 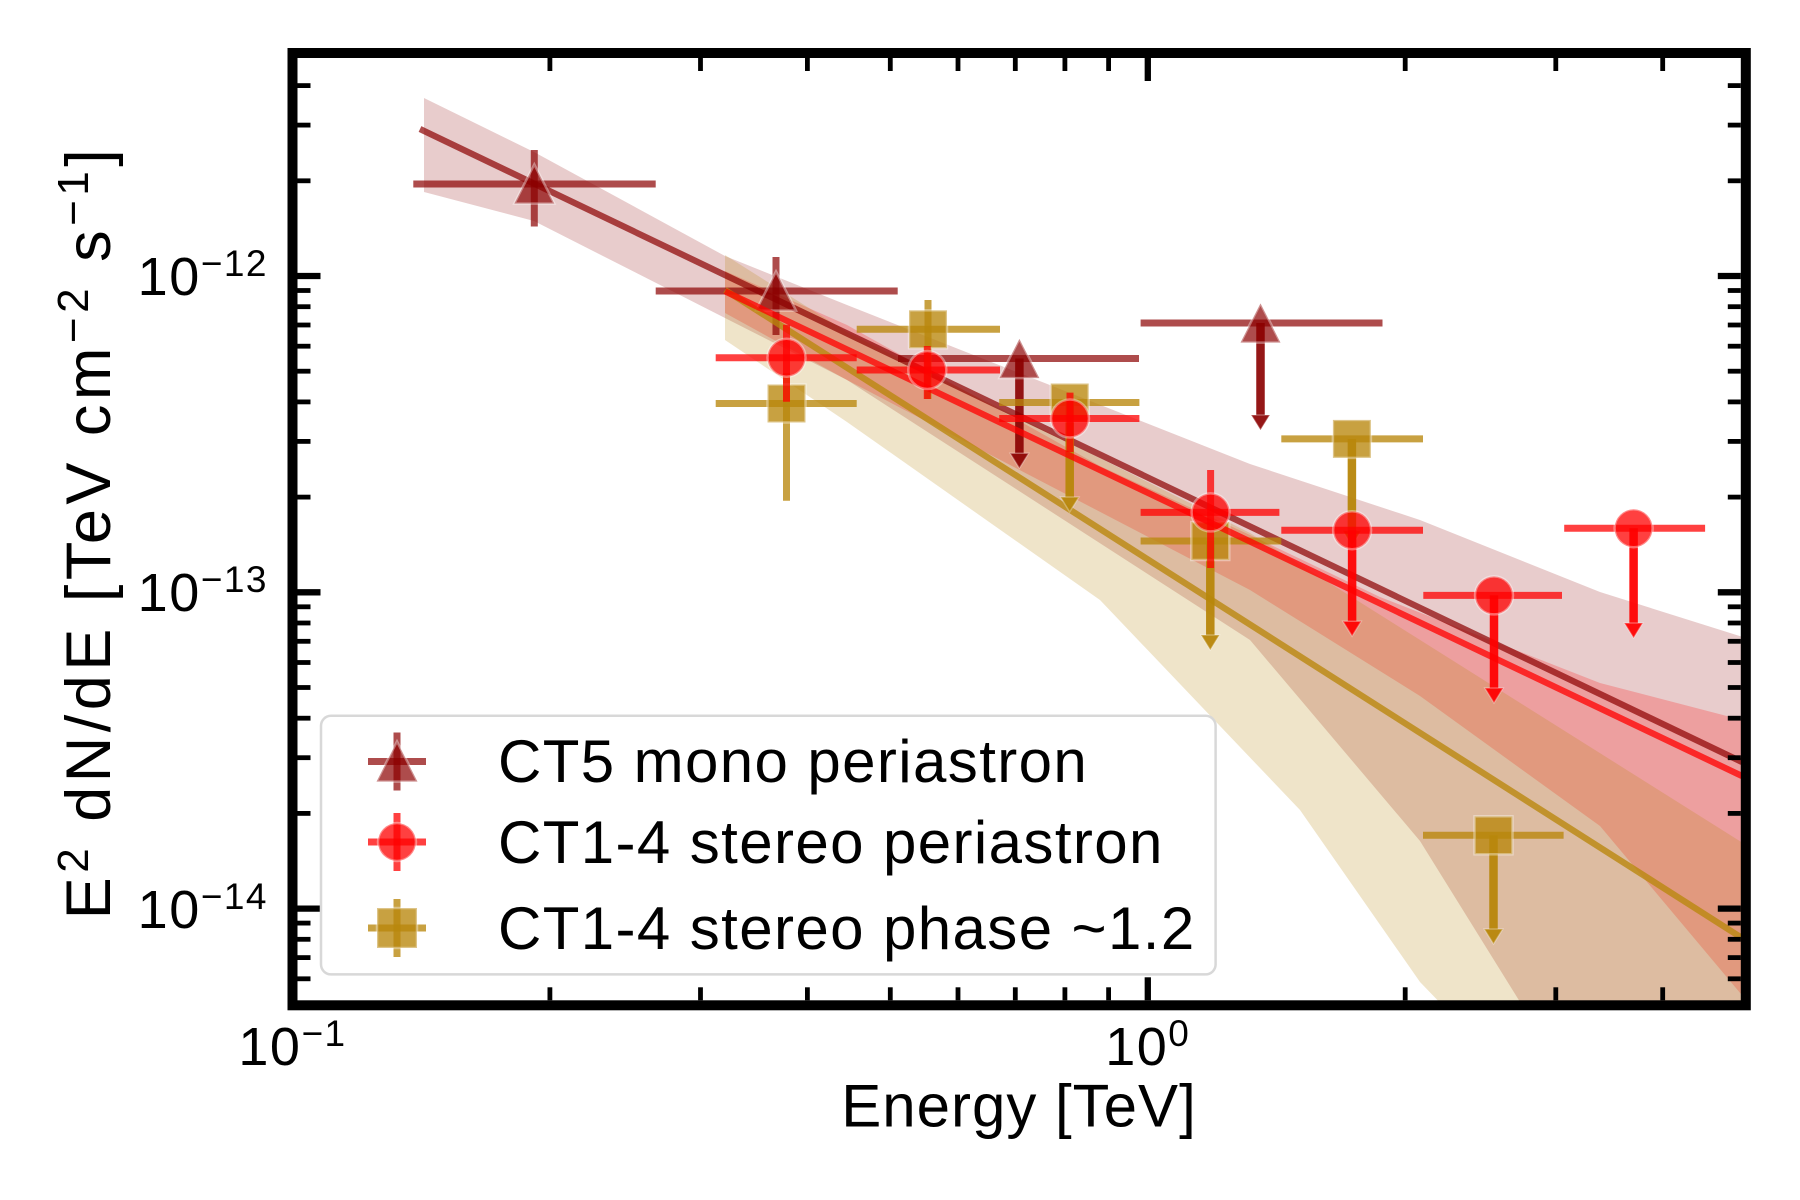 I want to click on svg-text: E2 dN/dE [TeV cm−2 s−1], so click(x=86, y=532).